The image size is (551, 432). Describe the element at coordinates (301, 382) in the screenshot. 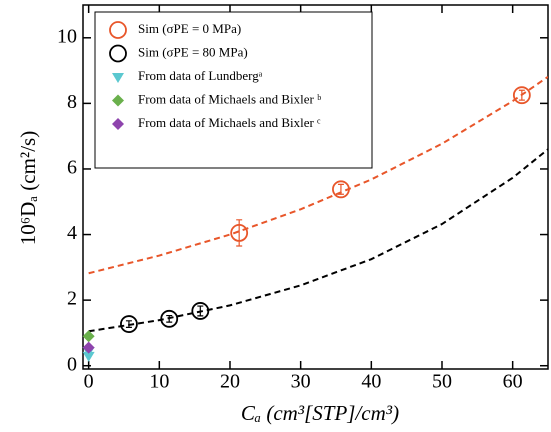

I see `x-tick-label: 30` at that location.